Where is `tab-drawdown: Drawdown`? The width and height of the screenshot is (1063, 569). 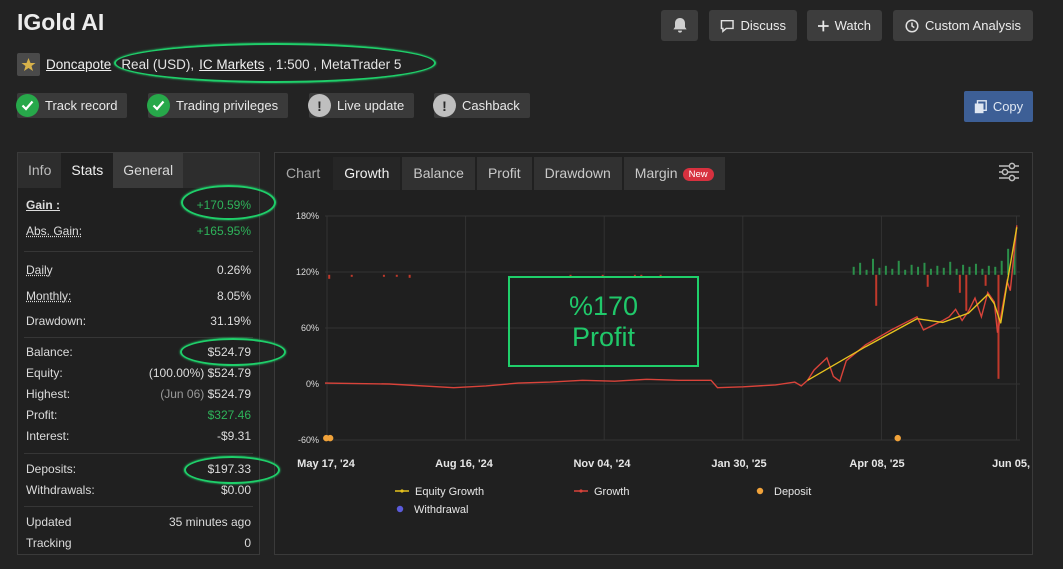
tab-drawdown: Drawdown is located at coordinates (577, 173).